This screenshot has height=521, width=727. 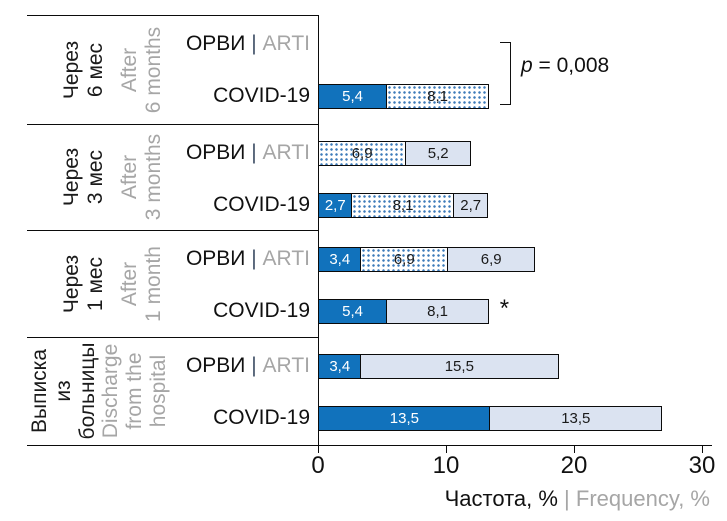 What do you see at coordinates (642, 498) in the screenshot?
I see `x-axis-title-en: Frequency, %` at bounding box center [642, 498].